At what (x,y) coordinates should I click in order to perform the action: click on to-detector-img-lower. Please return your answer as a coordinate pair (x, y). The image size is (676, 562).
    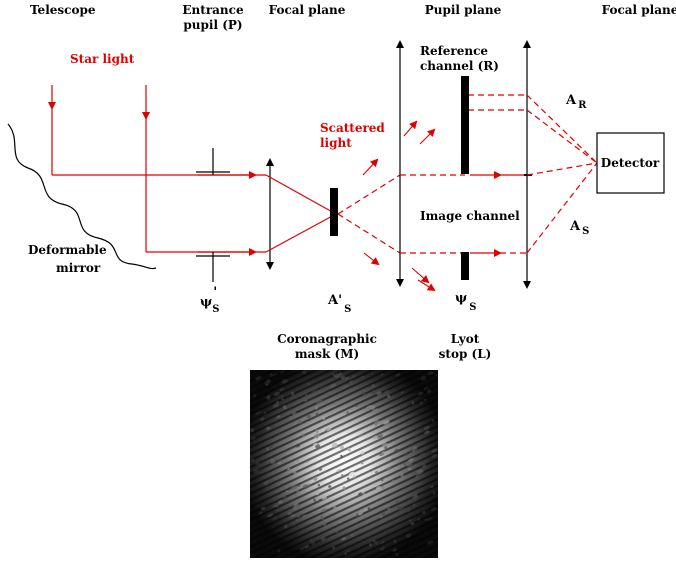
    Looking at the image, I should click on (562, 208).